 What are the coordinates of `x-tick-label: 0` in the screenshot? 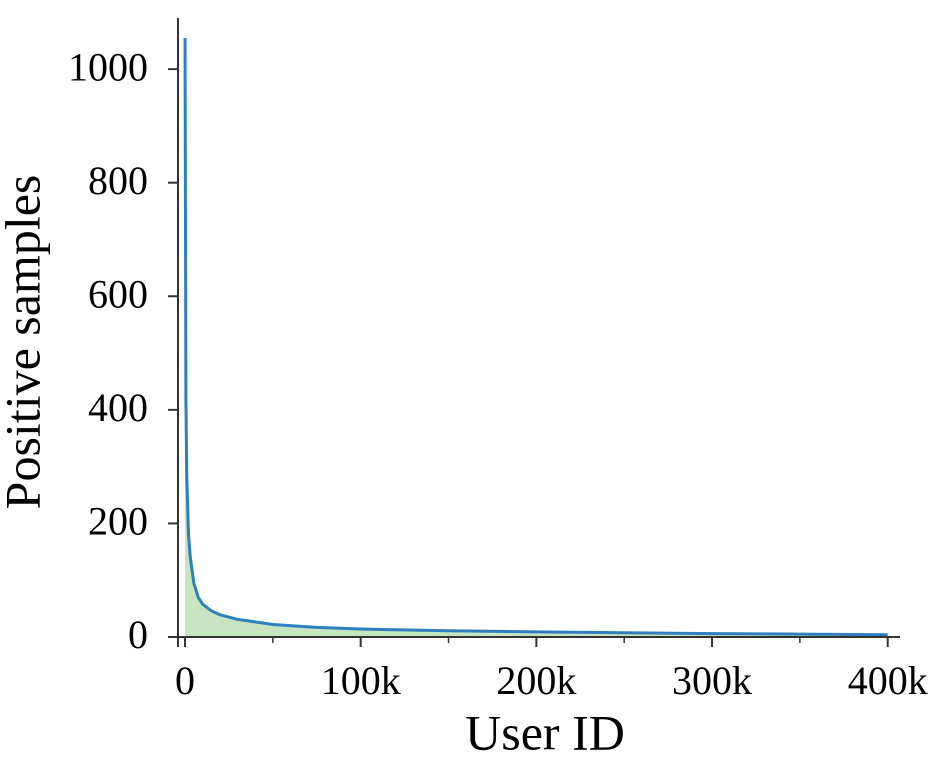 It's located at (185, 680).